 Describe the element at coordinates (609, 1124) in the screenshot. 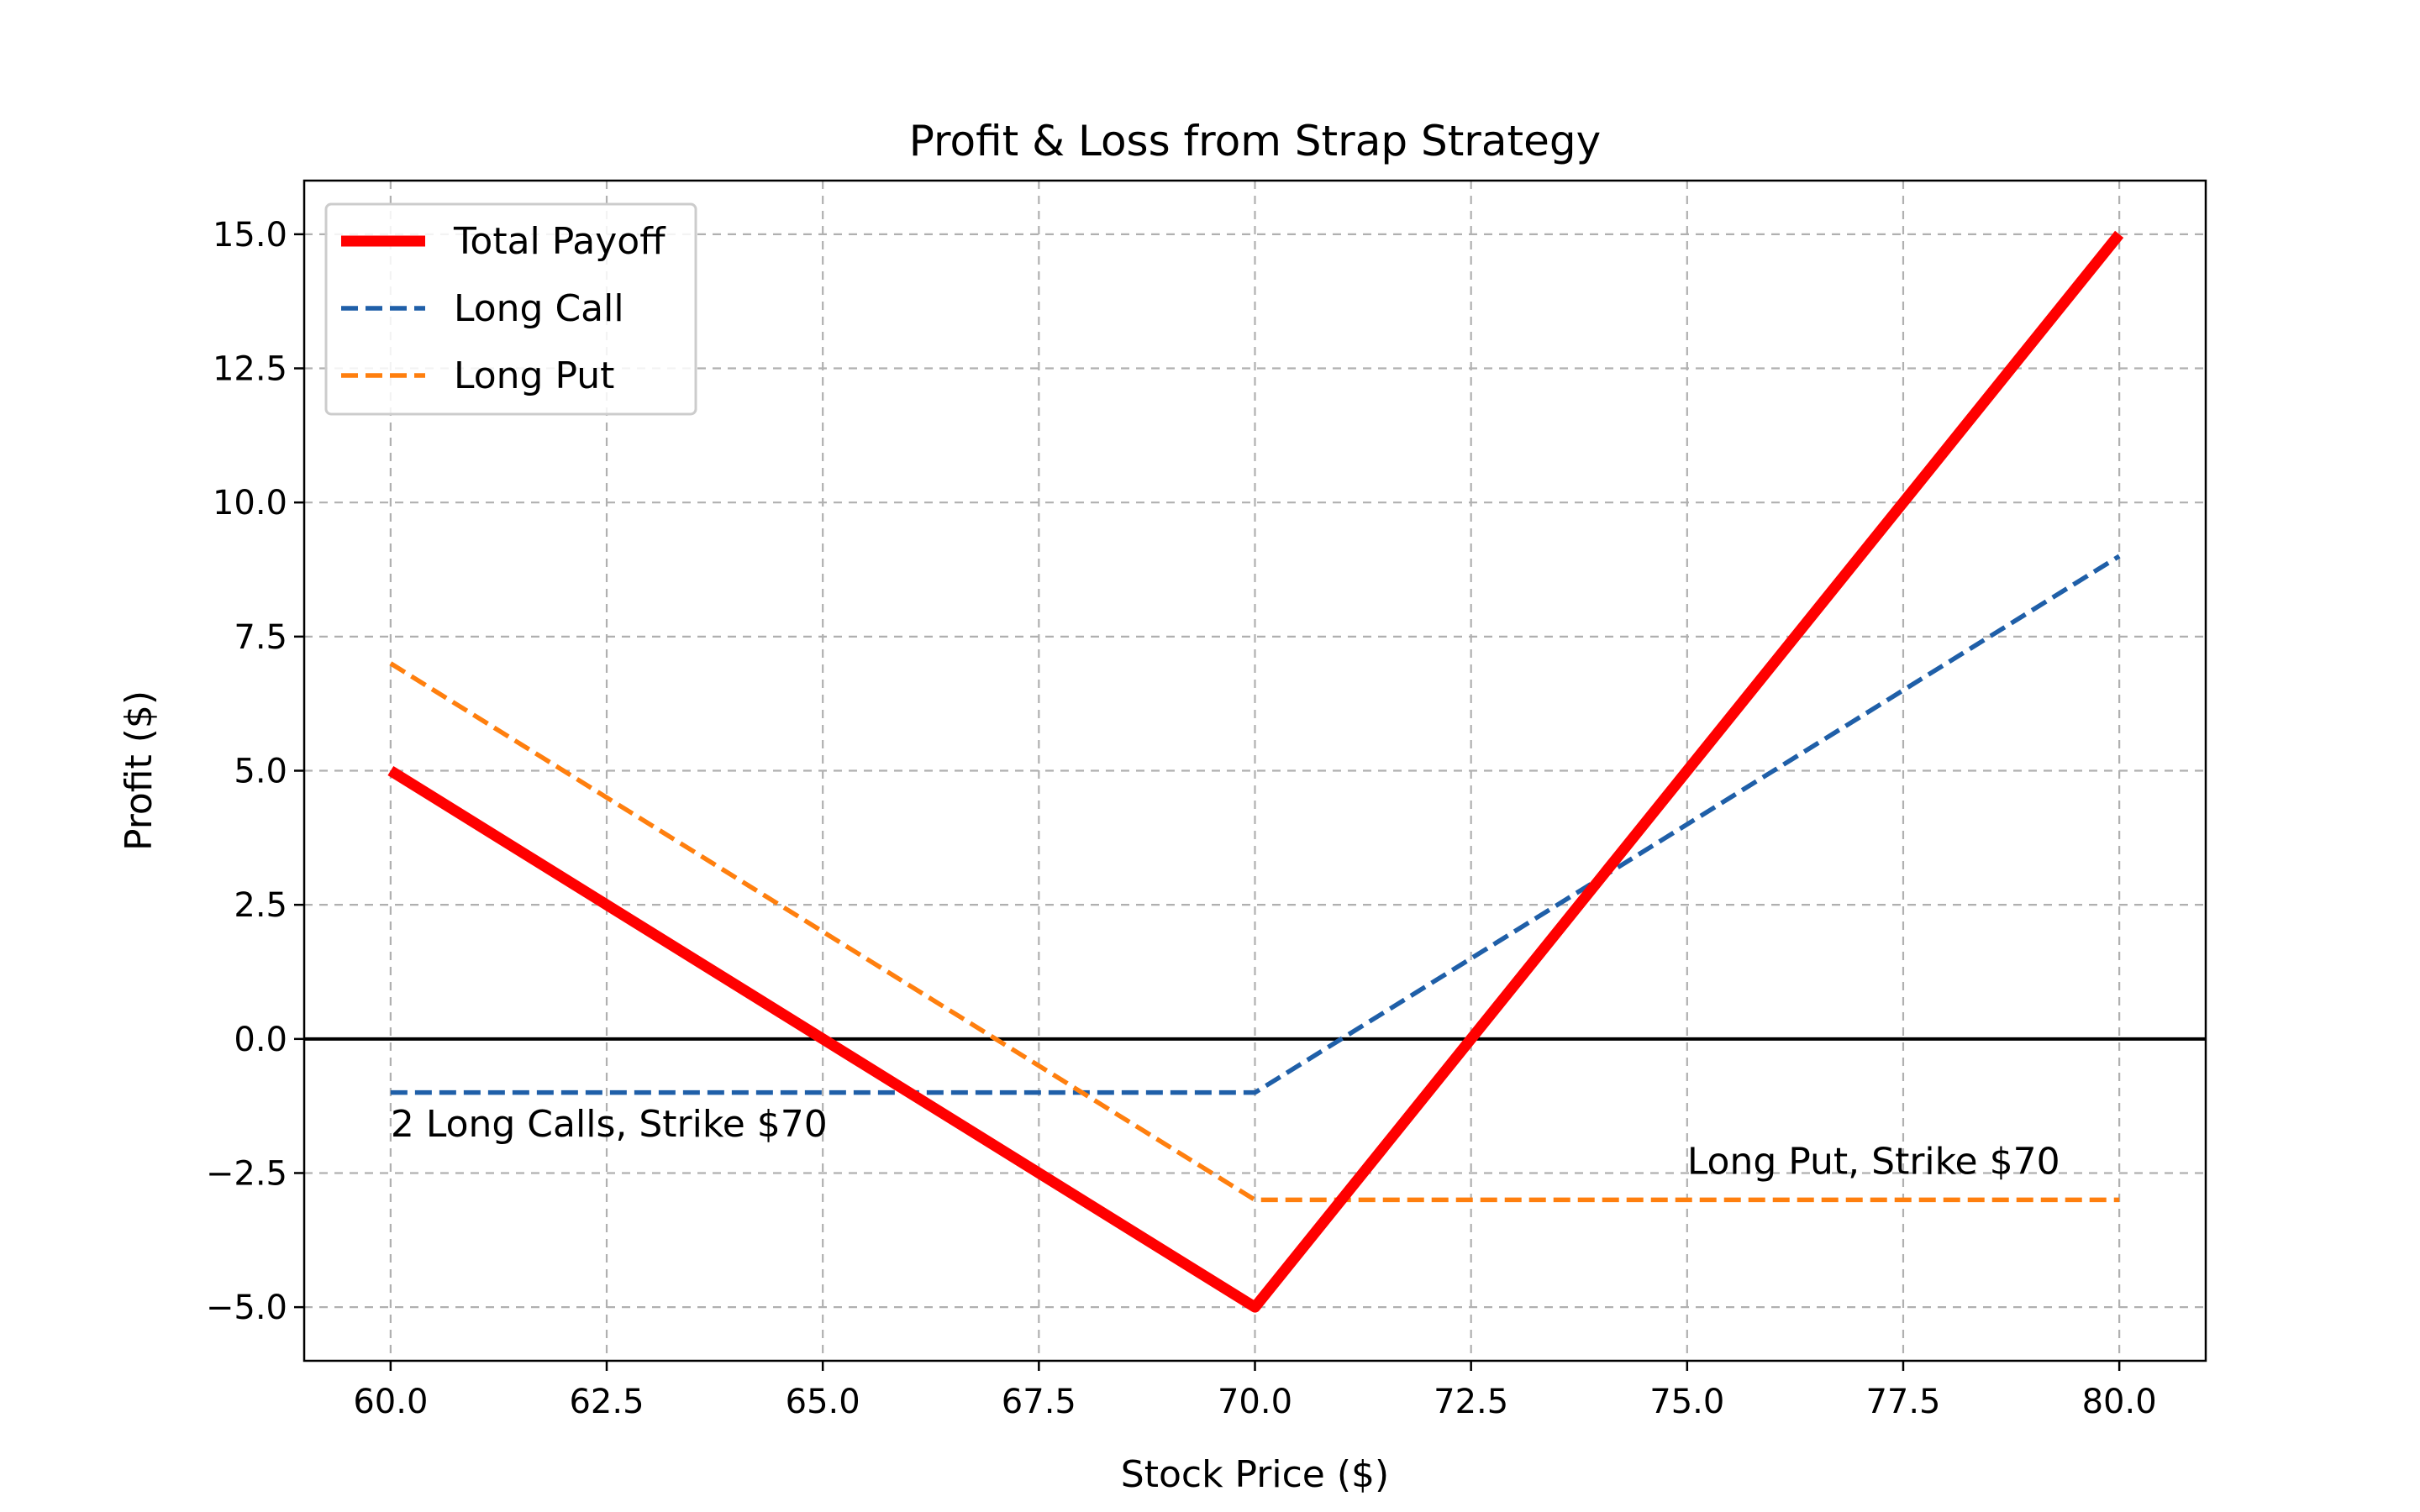

I see `annotation-text: 2 Long Calls, Strike $70` at that location.